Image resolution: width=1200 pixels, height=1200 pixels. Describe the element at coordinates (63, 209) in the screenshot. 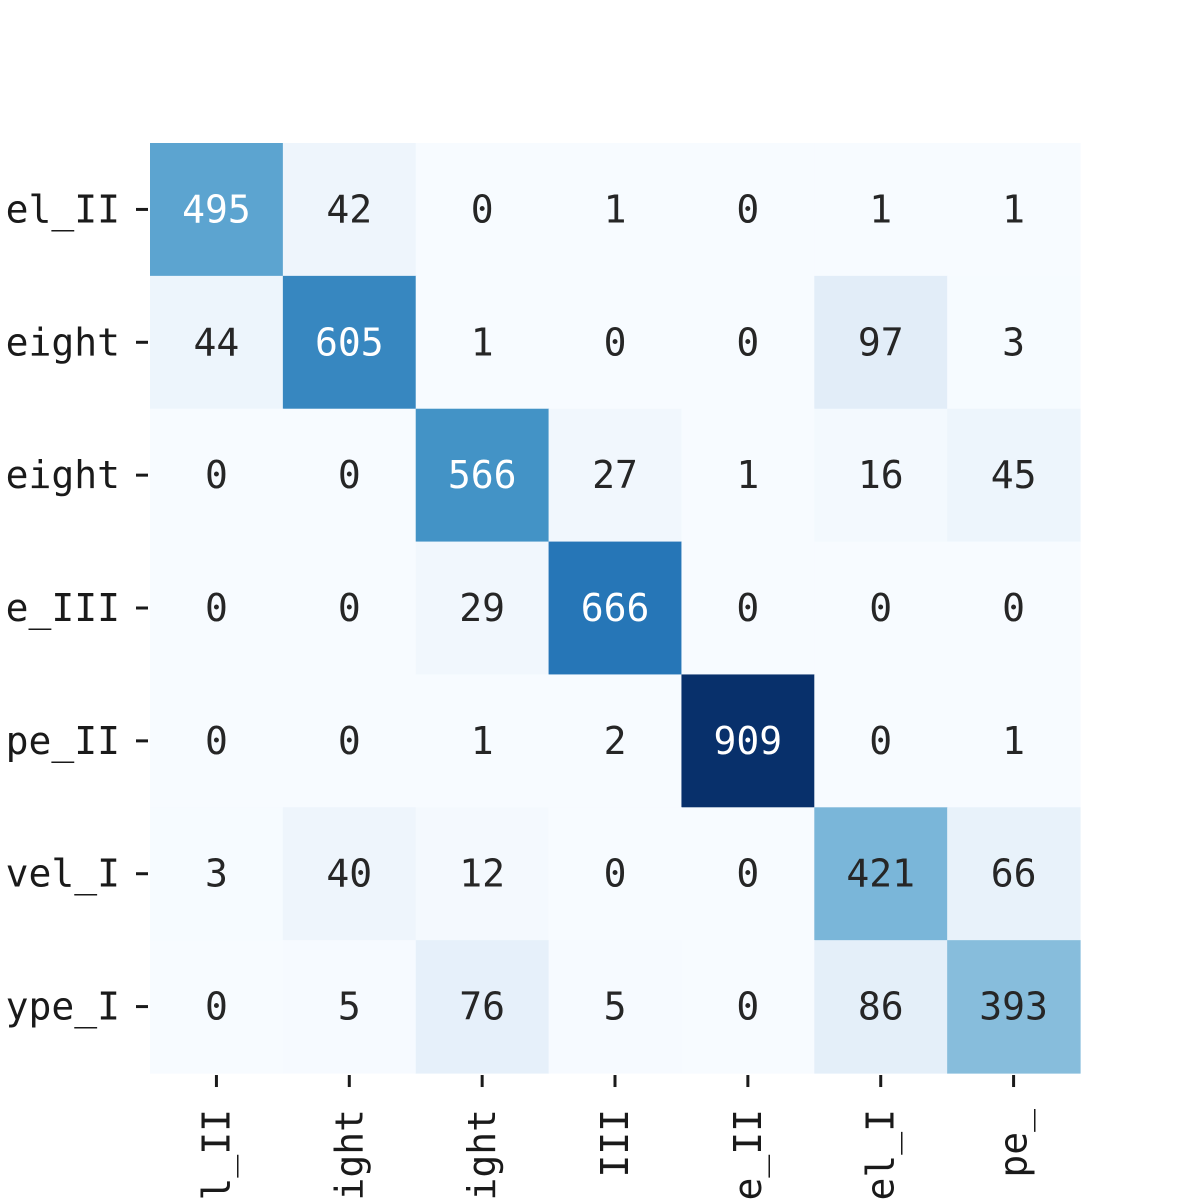

I see `row-label-0: el_II` at that location.